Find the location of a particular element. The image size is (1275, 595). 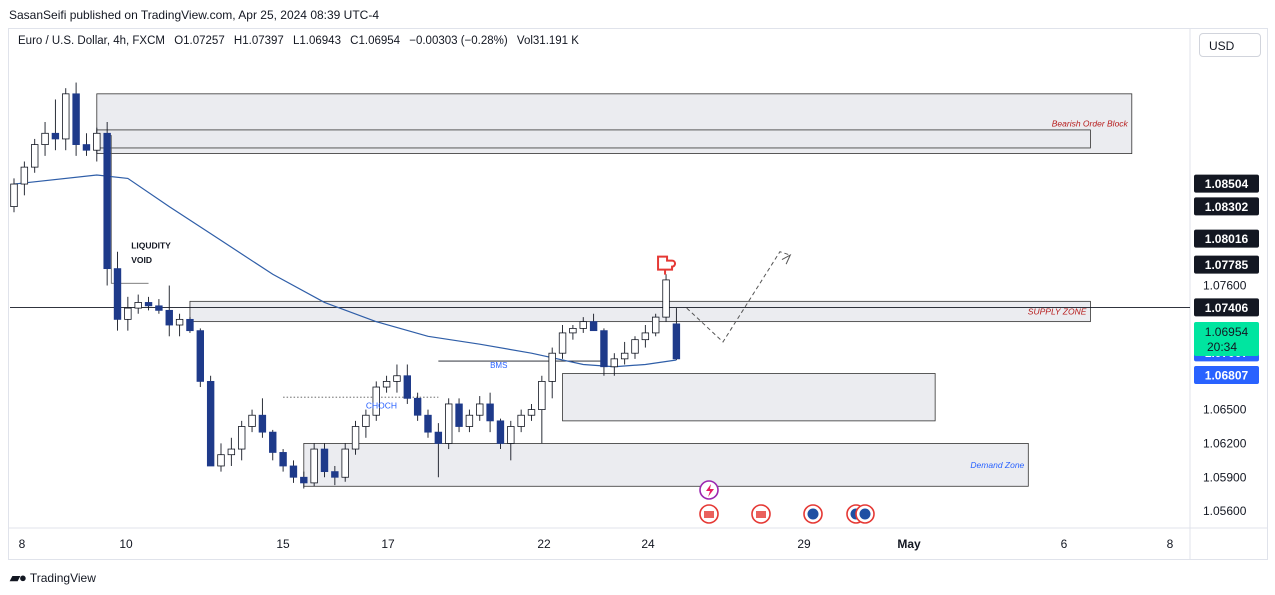

x-tick-label: 24 is located at coordinates (648, 544).